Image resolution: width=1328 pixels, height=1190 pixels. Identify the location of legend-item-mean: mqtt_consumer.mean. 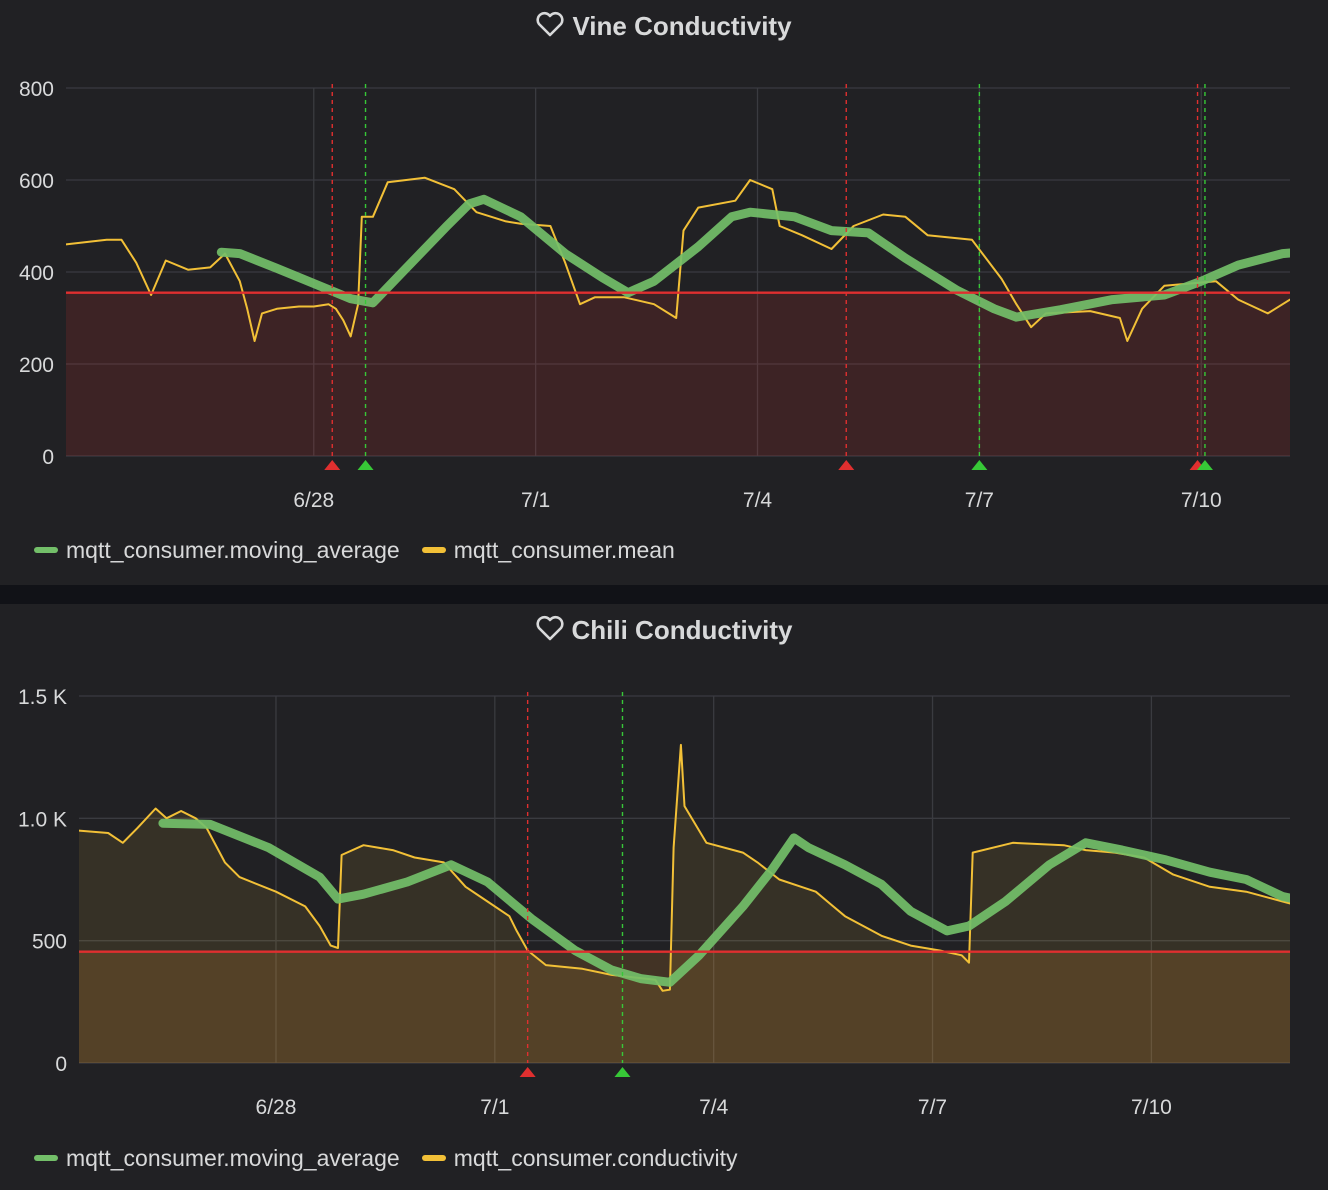
(548, 550).